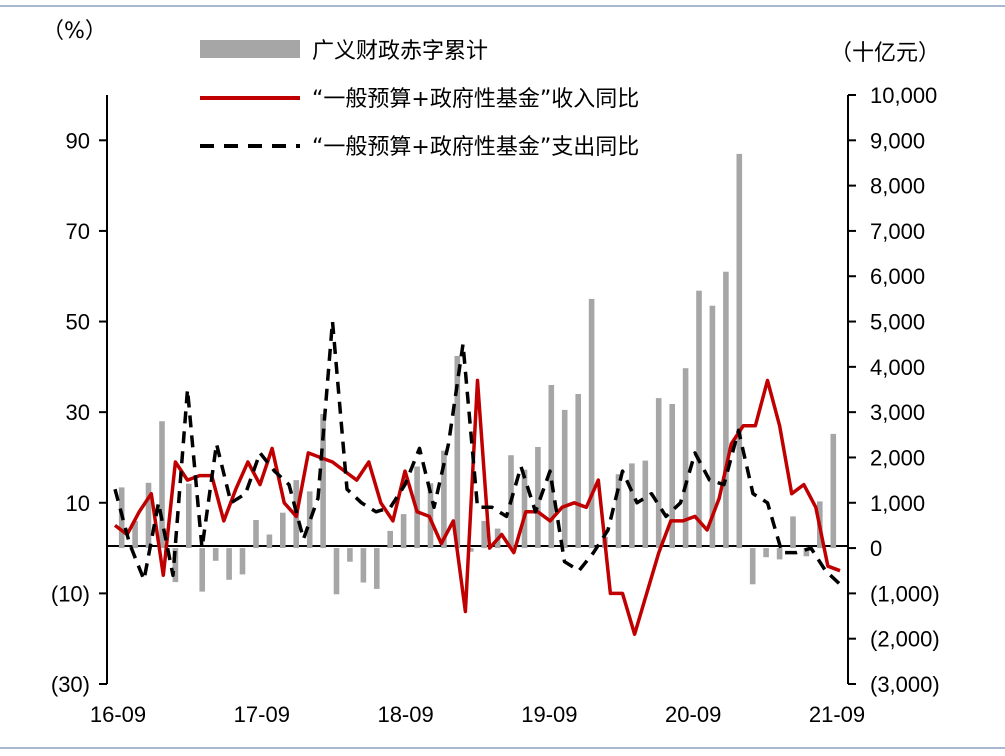 The width and height of the screenshot is (1005, 756). Describe the element at coordinates (876, 548) in the screenshot. I see `right-tick-label: 0` at that location.